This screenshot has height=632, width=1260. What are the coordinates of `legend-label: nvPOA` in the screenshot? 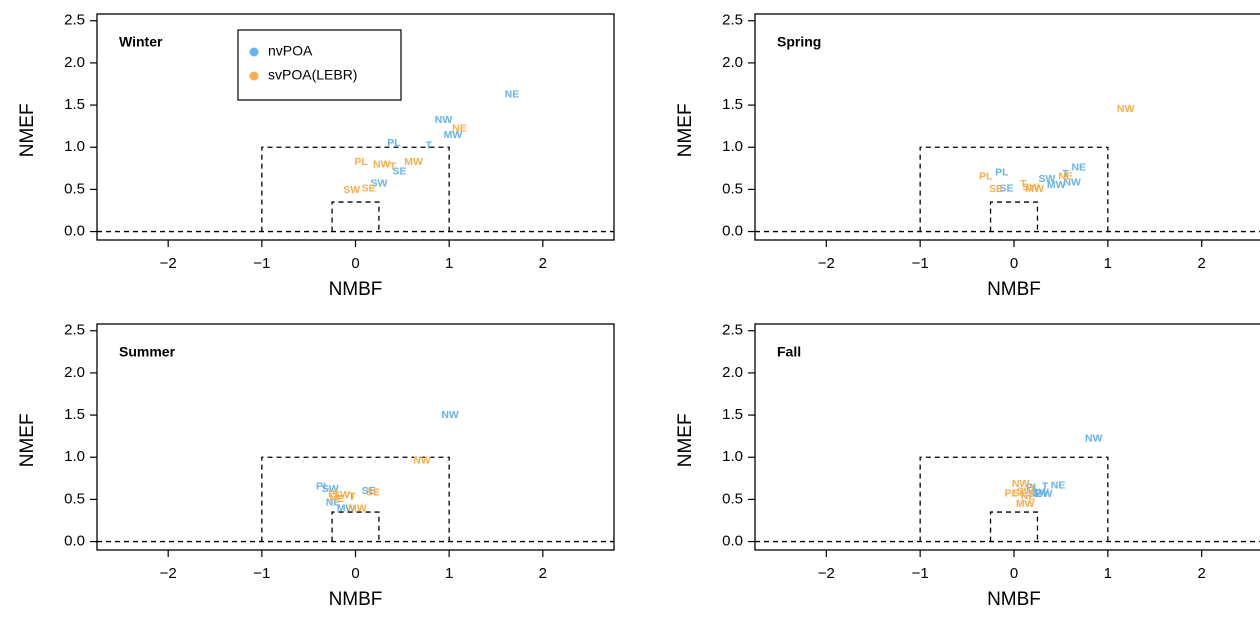 It's located at (290, 51).